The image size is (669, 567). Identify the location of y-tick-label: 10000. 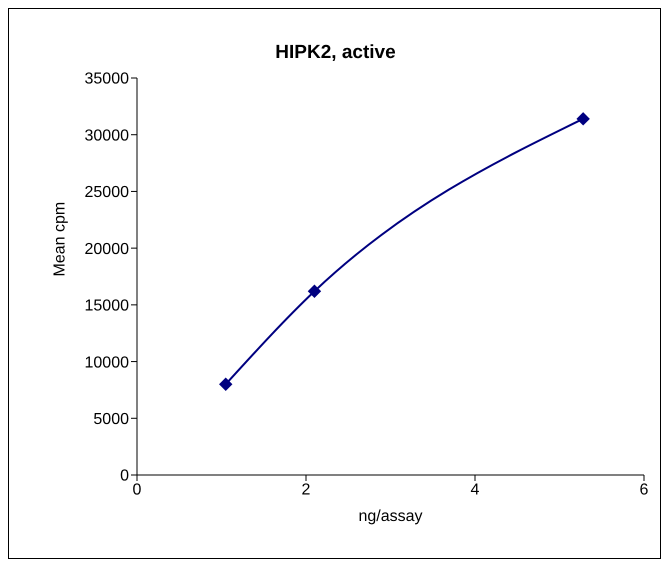
(107, 363).